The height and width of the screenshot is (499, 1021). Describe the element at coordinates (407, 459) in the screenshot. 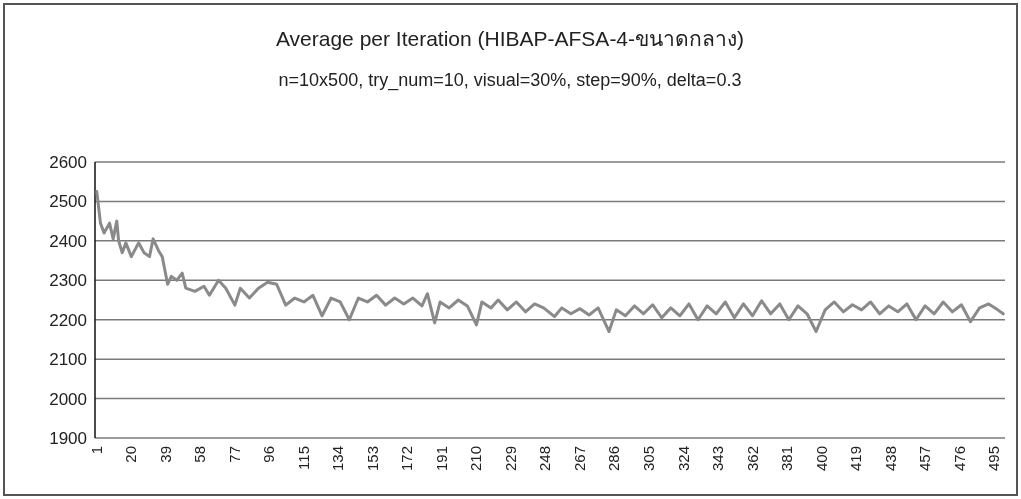

I see `x-tick-label: 172` at that location.